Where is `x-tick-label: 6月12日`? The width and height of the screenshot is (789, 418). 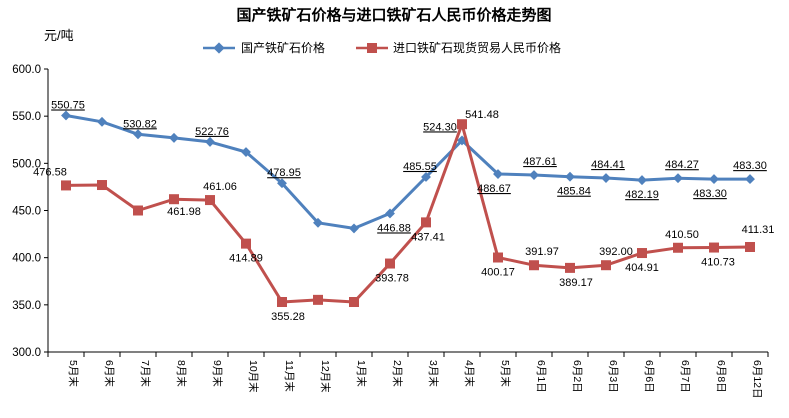 x-tick-label: 6月12日 is located at coordinates (757, 379).